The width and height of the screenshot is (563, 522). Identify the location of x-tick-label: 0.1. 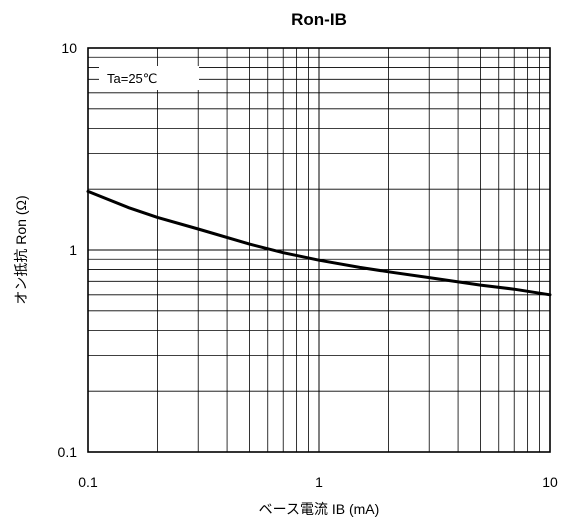
(88, 482).